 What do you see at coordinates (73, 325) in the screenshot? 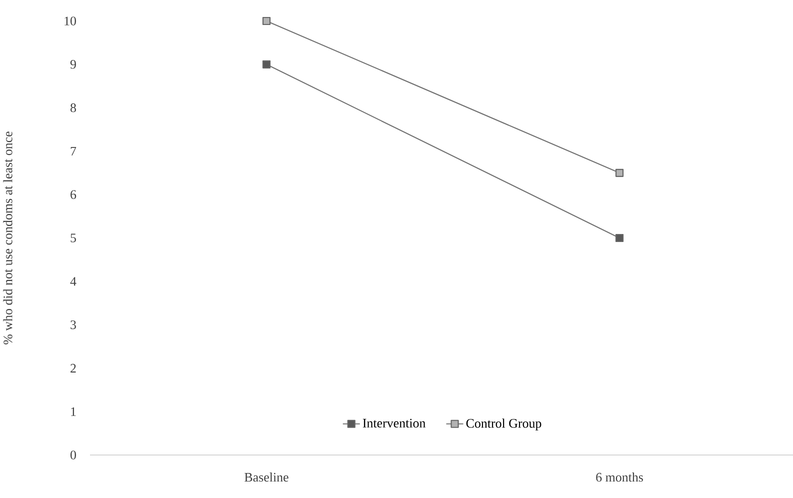
I see `y-tick-label: 3` at bounding box center [73, 325].